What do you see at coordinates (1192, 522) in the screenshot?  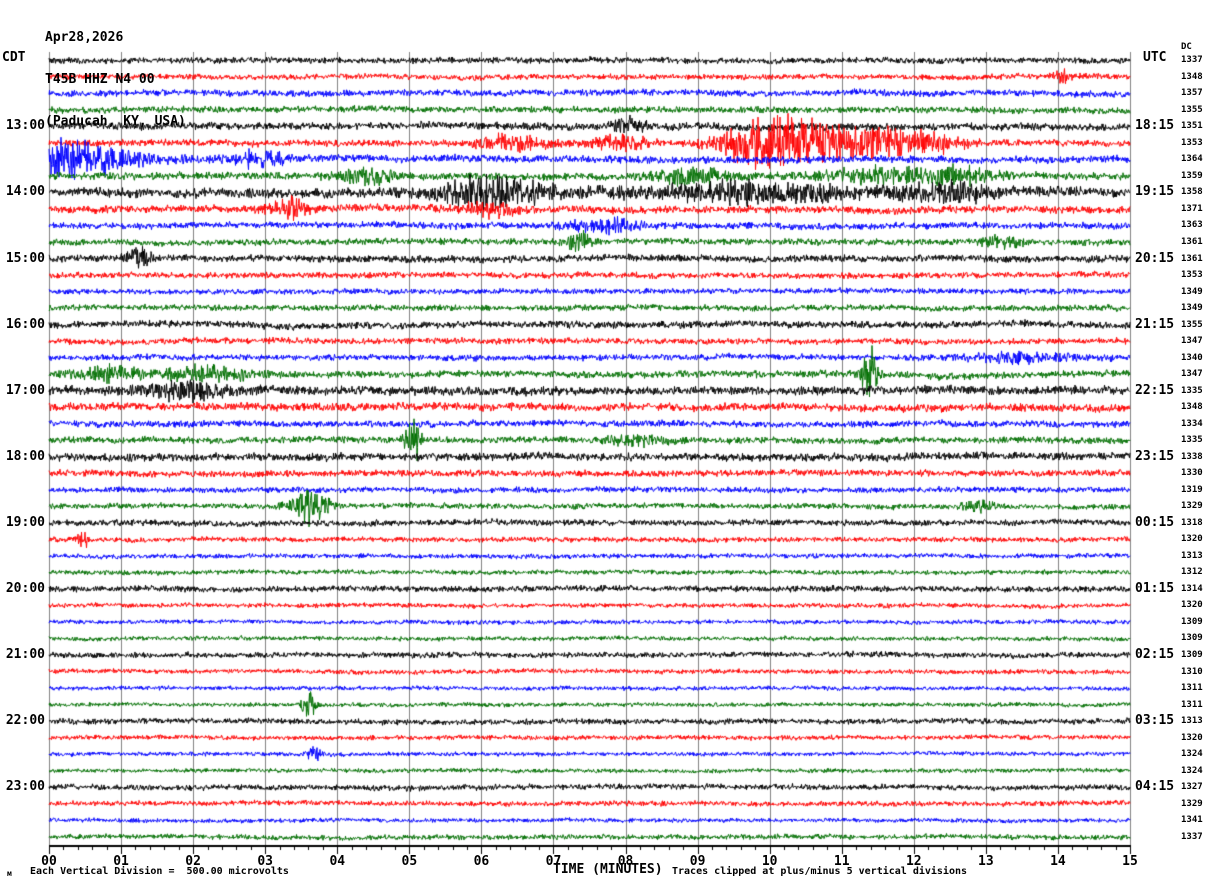 I see `dc-value: 1318` at bounding box center [1192, 522].